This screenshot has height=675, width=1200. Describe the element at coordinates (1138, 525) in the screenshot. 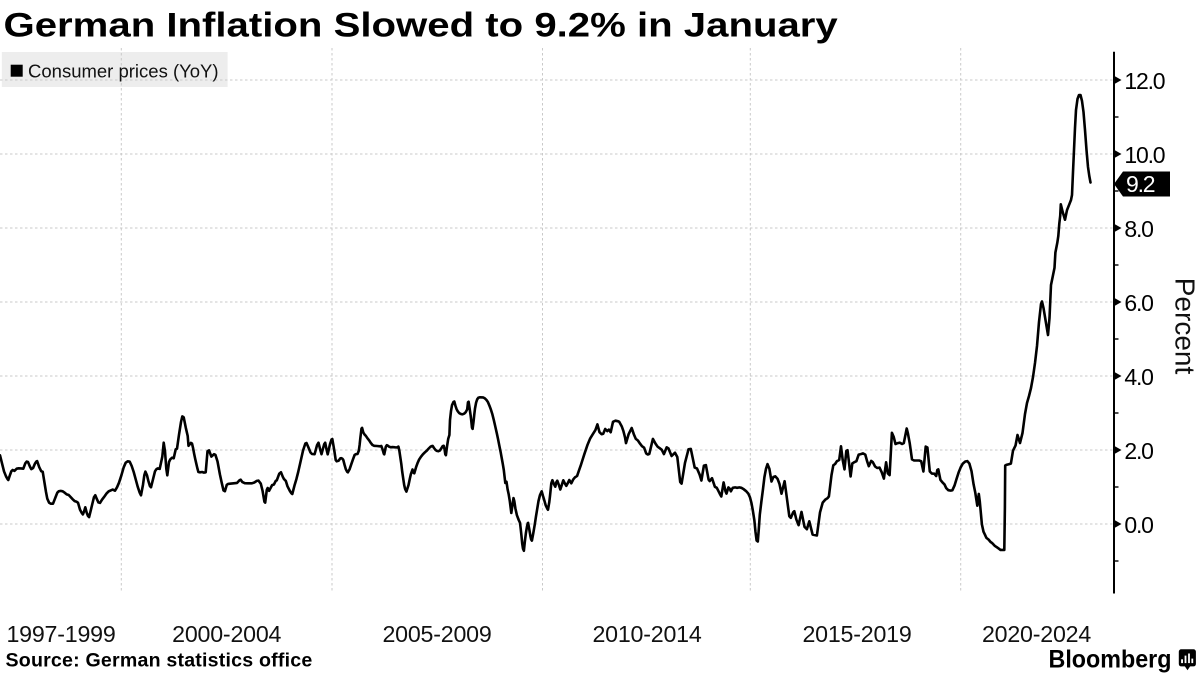

I see `svg-text: 0.0` at that location.